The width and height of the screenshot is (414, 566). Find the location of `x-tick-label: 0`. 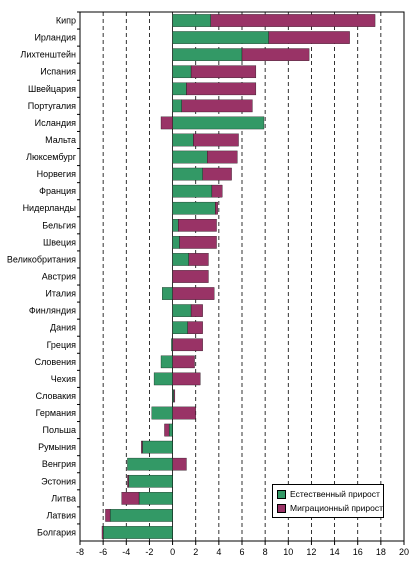

x-tick-label: 0 is located at coordinates (172, 552).